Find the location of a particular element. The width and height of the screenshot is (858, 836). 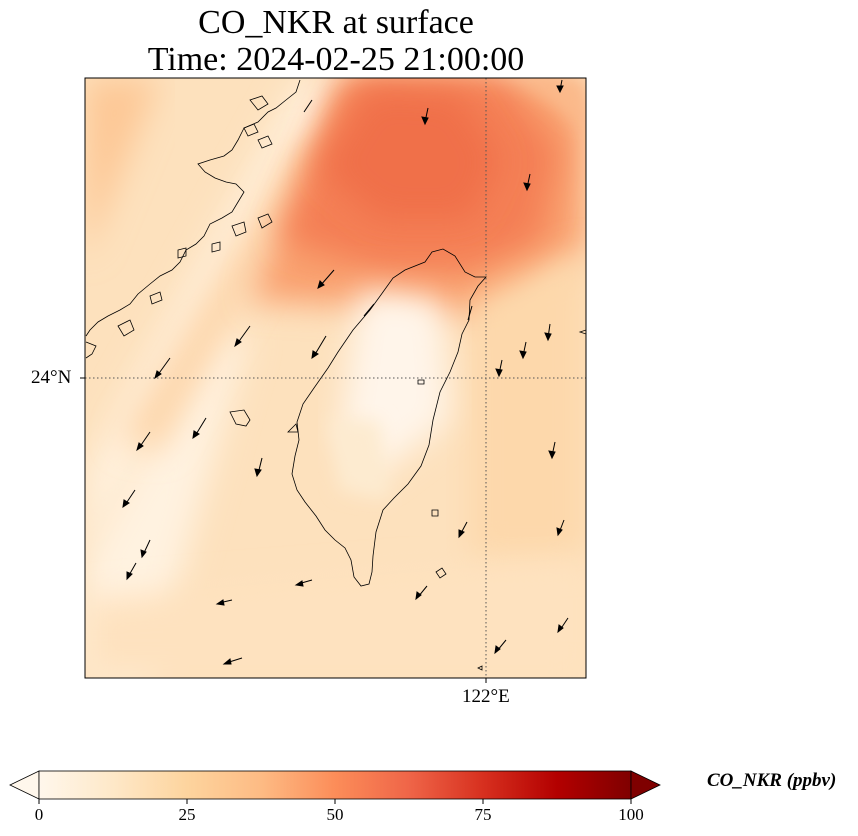

colorbar is located at coordinates (335, 787).